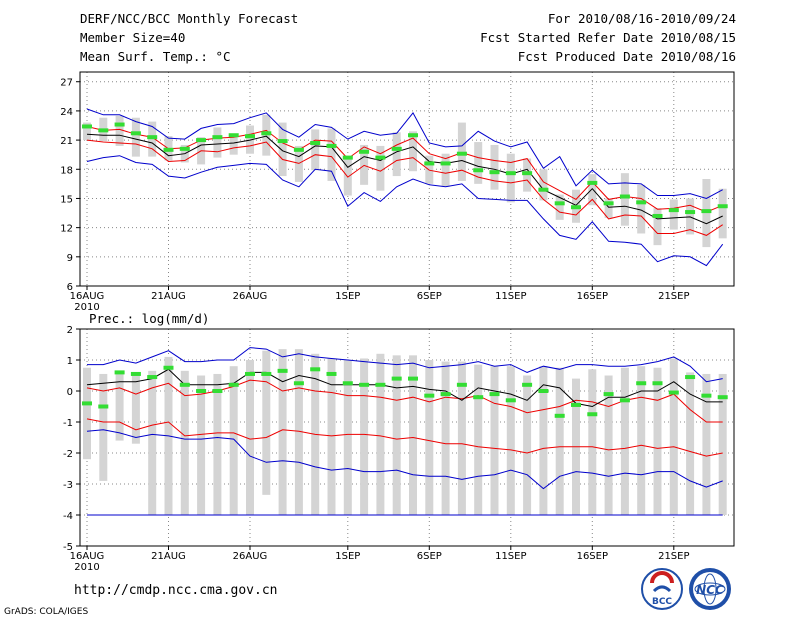 This screenshot has width=800, height=619. I want to click on chart-title: DERF/NCC/BCC Monthly Forecast, so click(189, 18).